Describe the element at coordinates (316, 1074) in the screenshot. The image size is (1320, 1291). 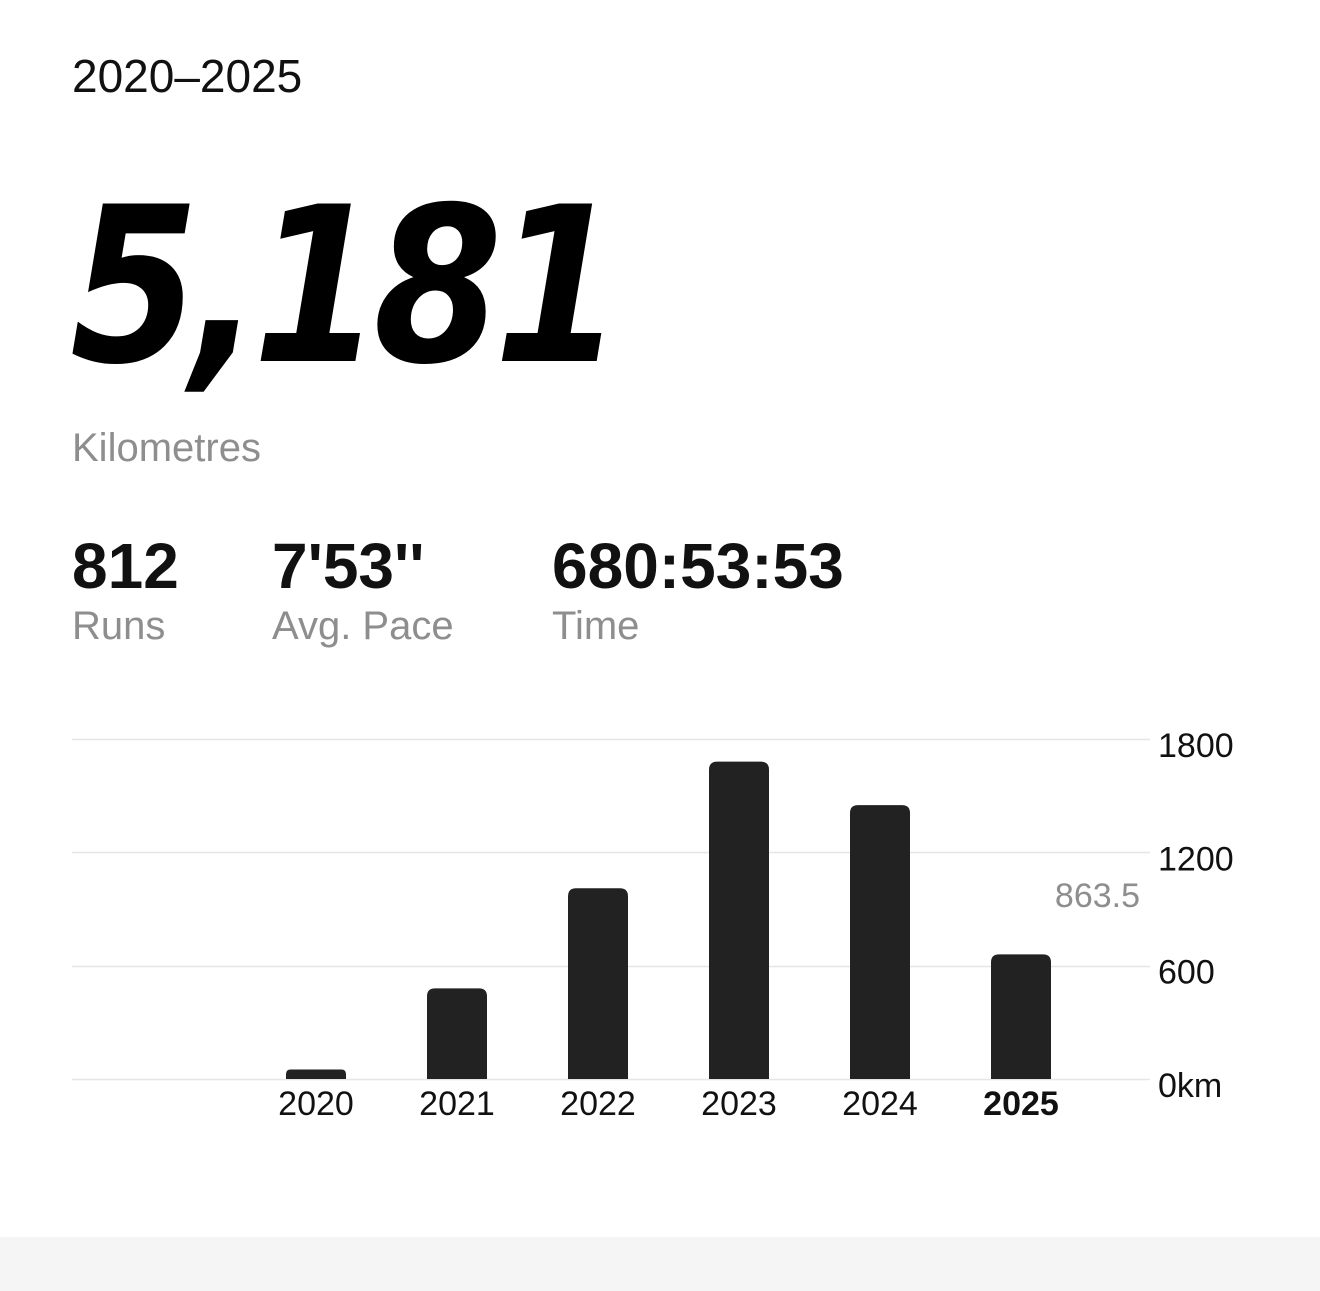
I see `bar-2020` at that location.